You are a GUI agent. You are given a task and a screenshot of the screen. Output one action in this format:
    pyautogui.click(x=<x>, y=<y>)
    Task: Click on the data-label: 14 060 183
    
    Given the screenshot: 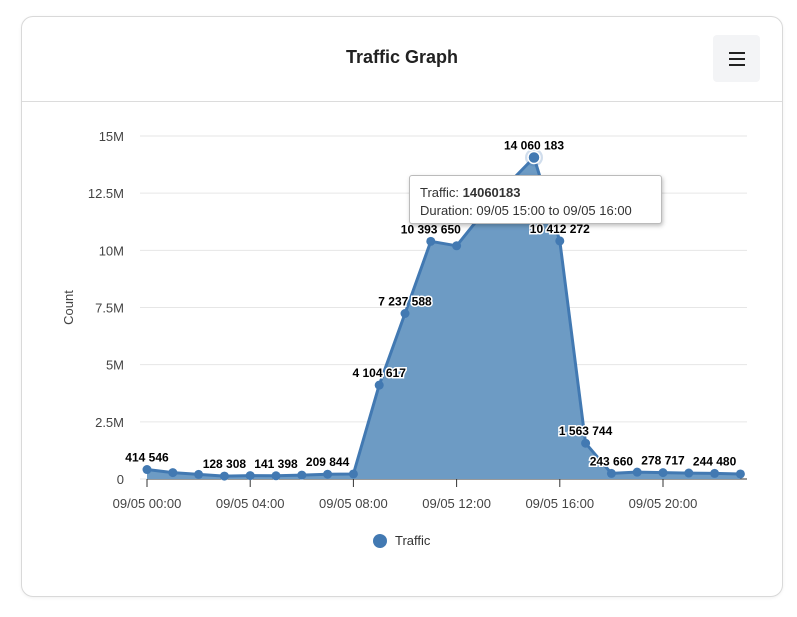 What is the action you would take?
    pyautogui.click(x=534, y=145)
    